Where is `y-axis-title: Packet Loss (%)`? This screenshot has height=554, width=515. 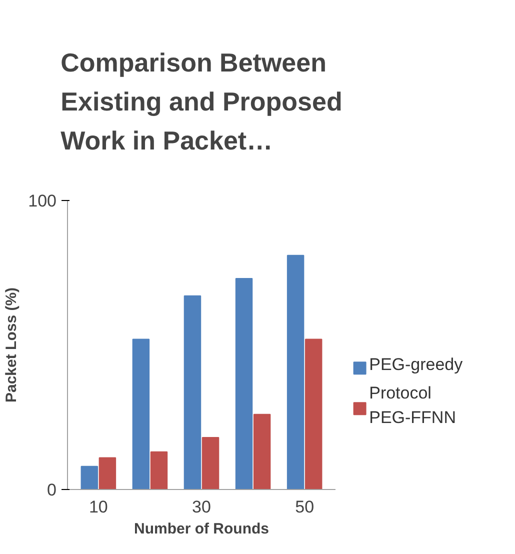
y-axis-title: Packet Loss (%) is located at coordinates (11, 345).